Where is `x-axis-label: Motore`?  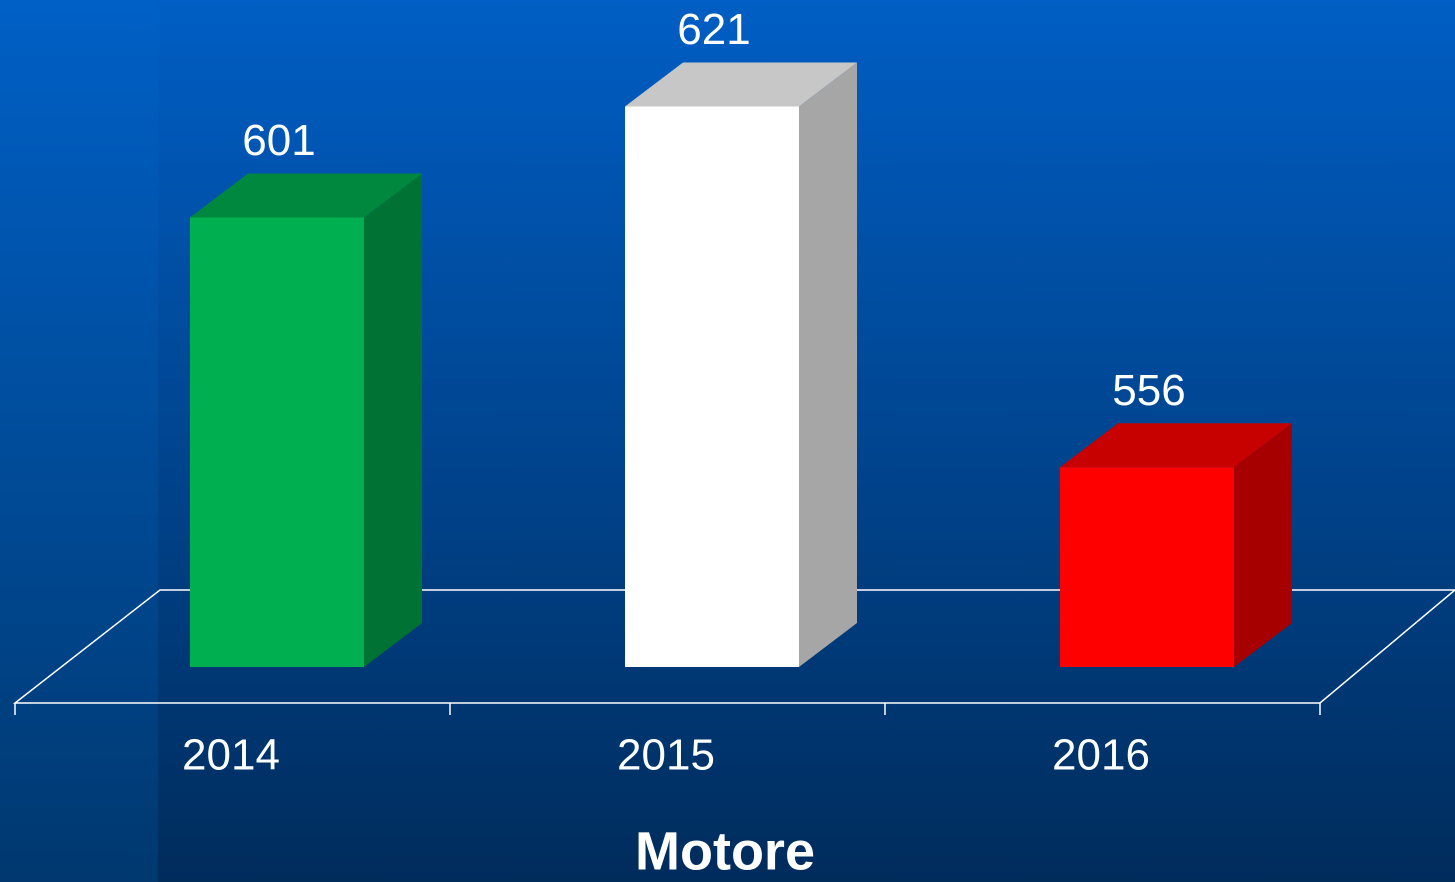 x-axis-label: Motore is located at coordinates (725, 851).